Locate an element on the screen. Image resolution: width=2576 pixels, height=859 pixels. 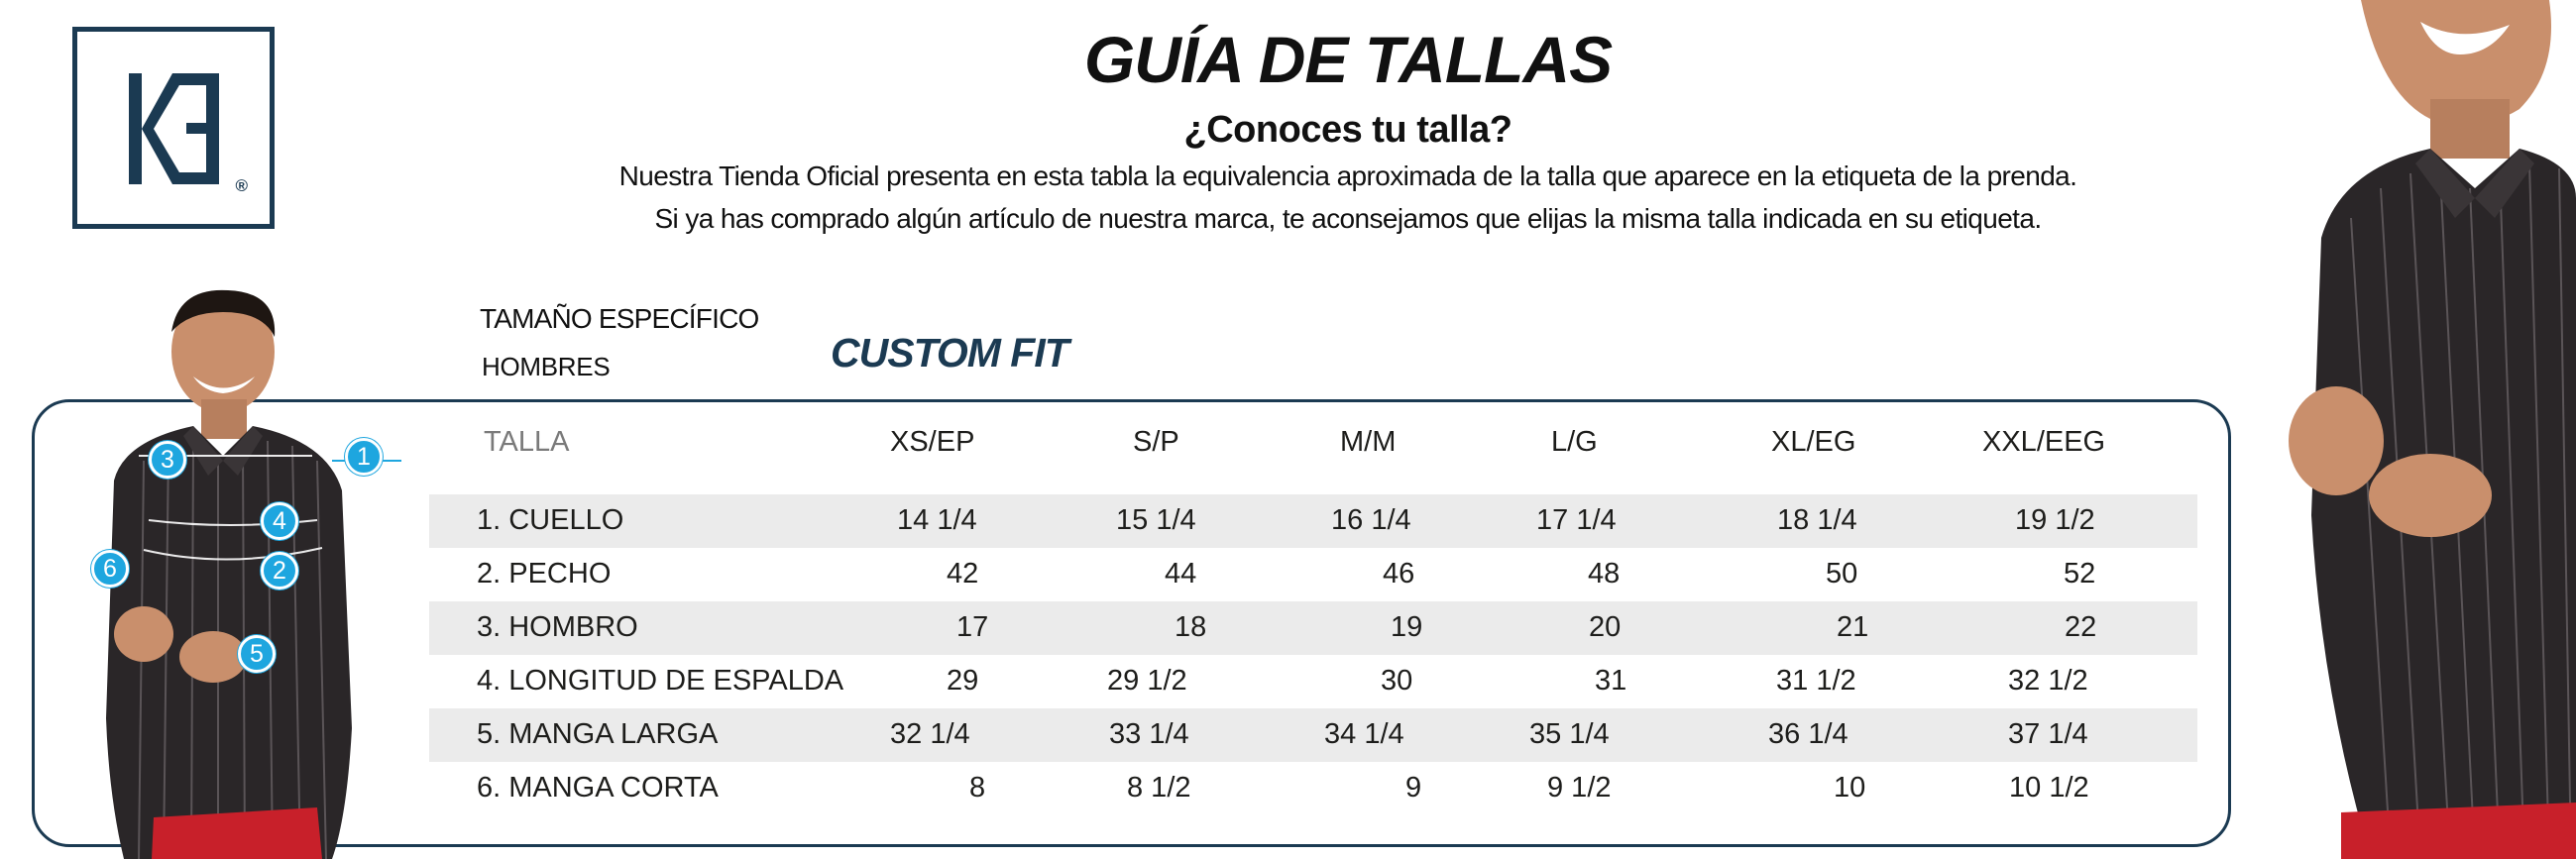
model-illustration-right is located at coordinates (2432, 429).